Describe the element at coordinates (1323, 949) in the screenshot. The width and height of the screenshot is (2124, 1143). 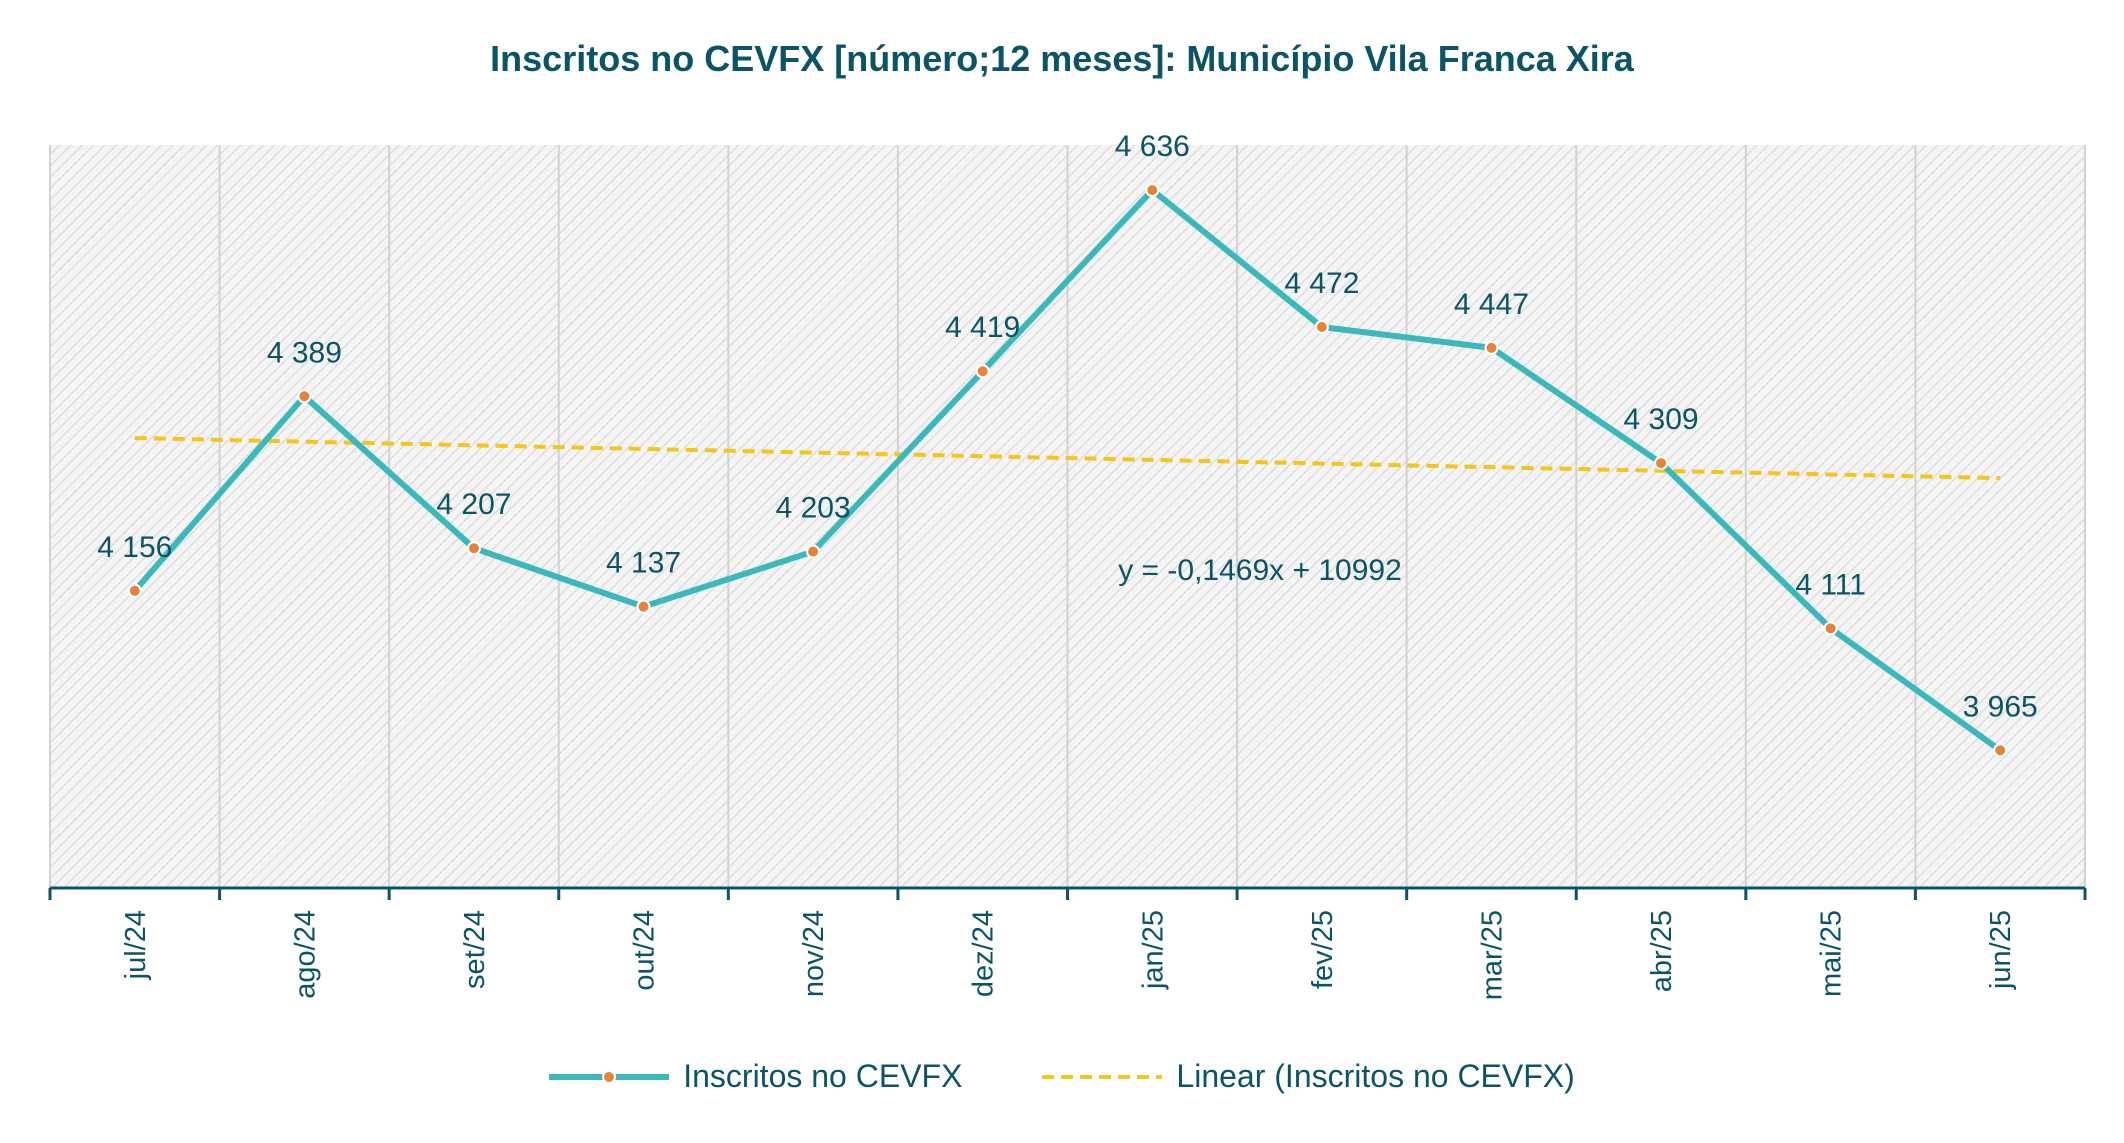
I see `x-tick-label: fev/25` at that location.